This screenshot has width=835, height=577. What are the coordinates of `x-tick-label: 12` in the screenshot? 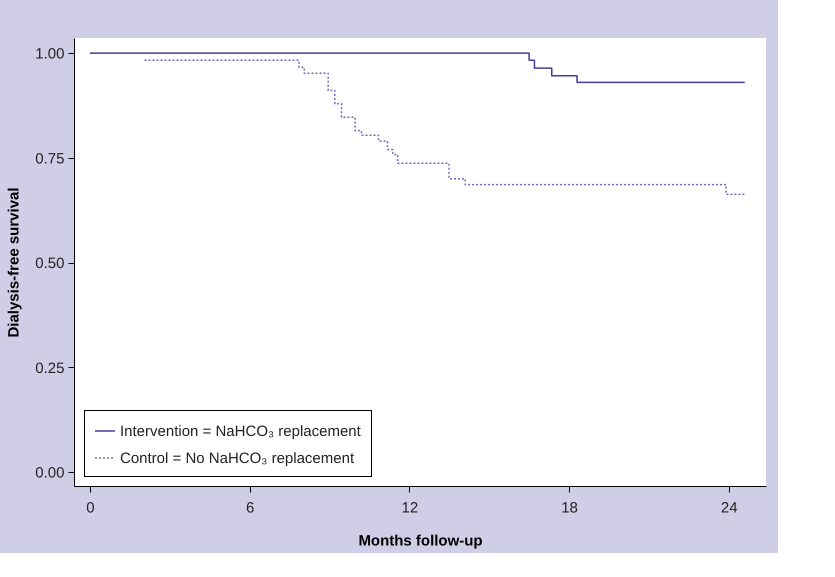 It's located at (410, 508).